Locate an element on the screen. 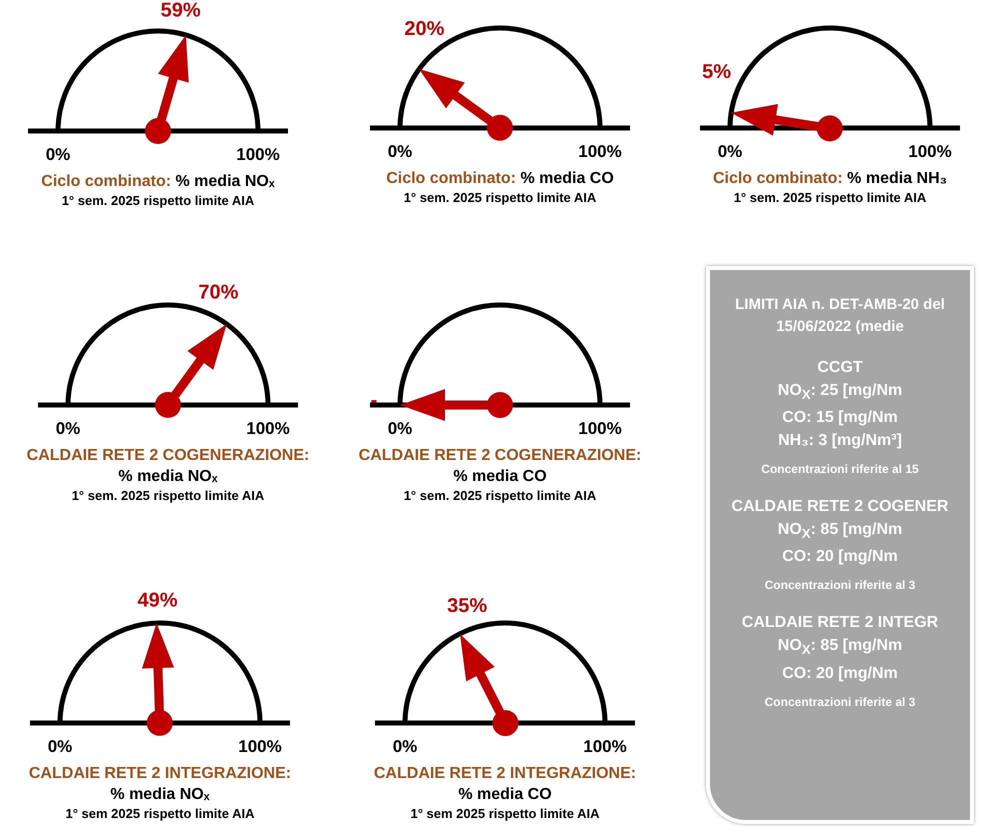 The width and height of the screenshot is (981, 840). data-label: 35% is located at coordinates (467, 605).